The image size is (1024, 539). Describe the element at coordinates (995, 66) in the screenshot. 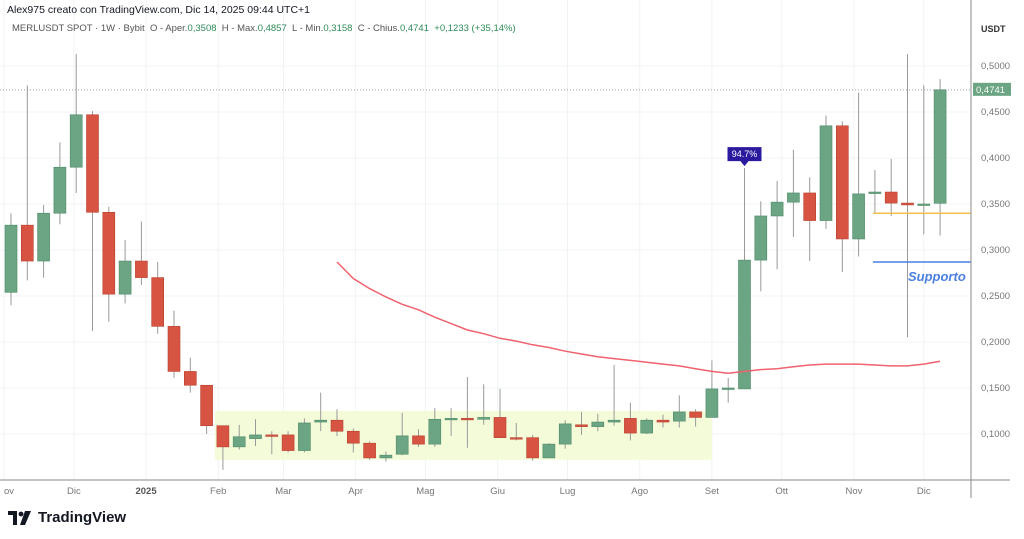

I see `price-tick-label: 0,5000` at that location.